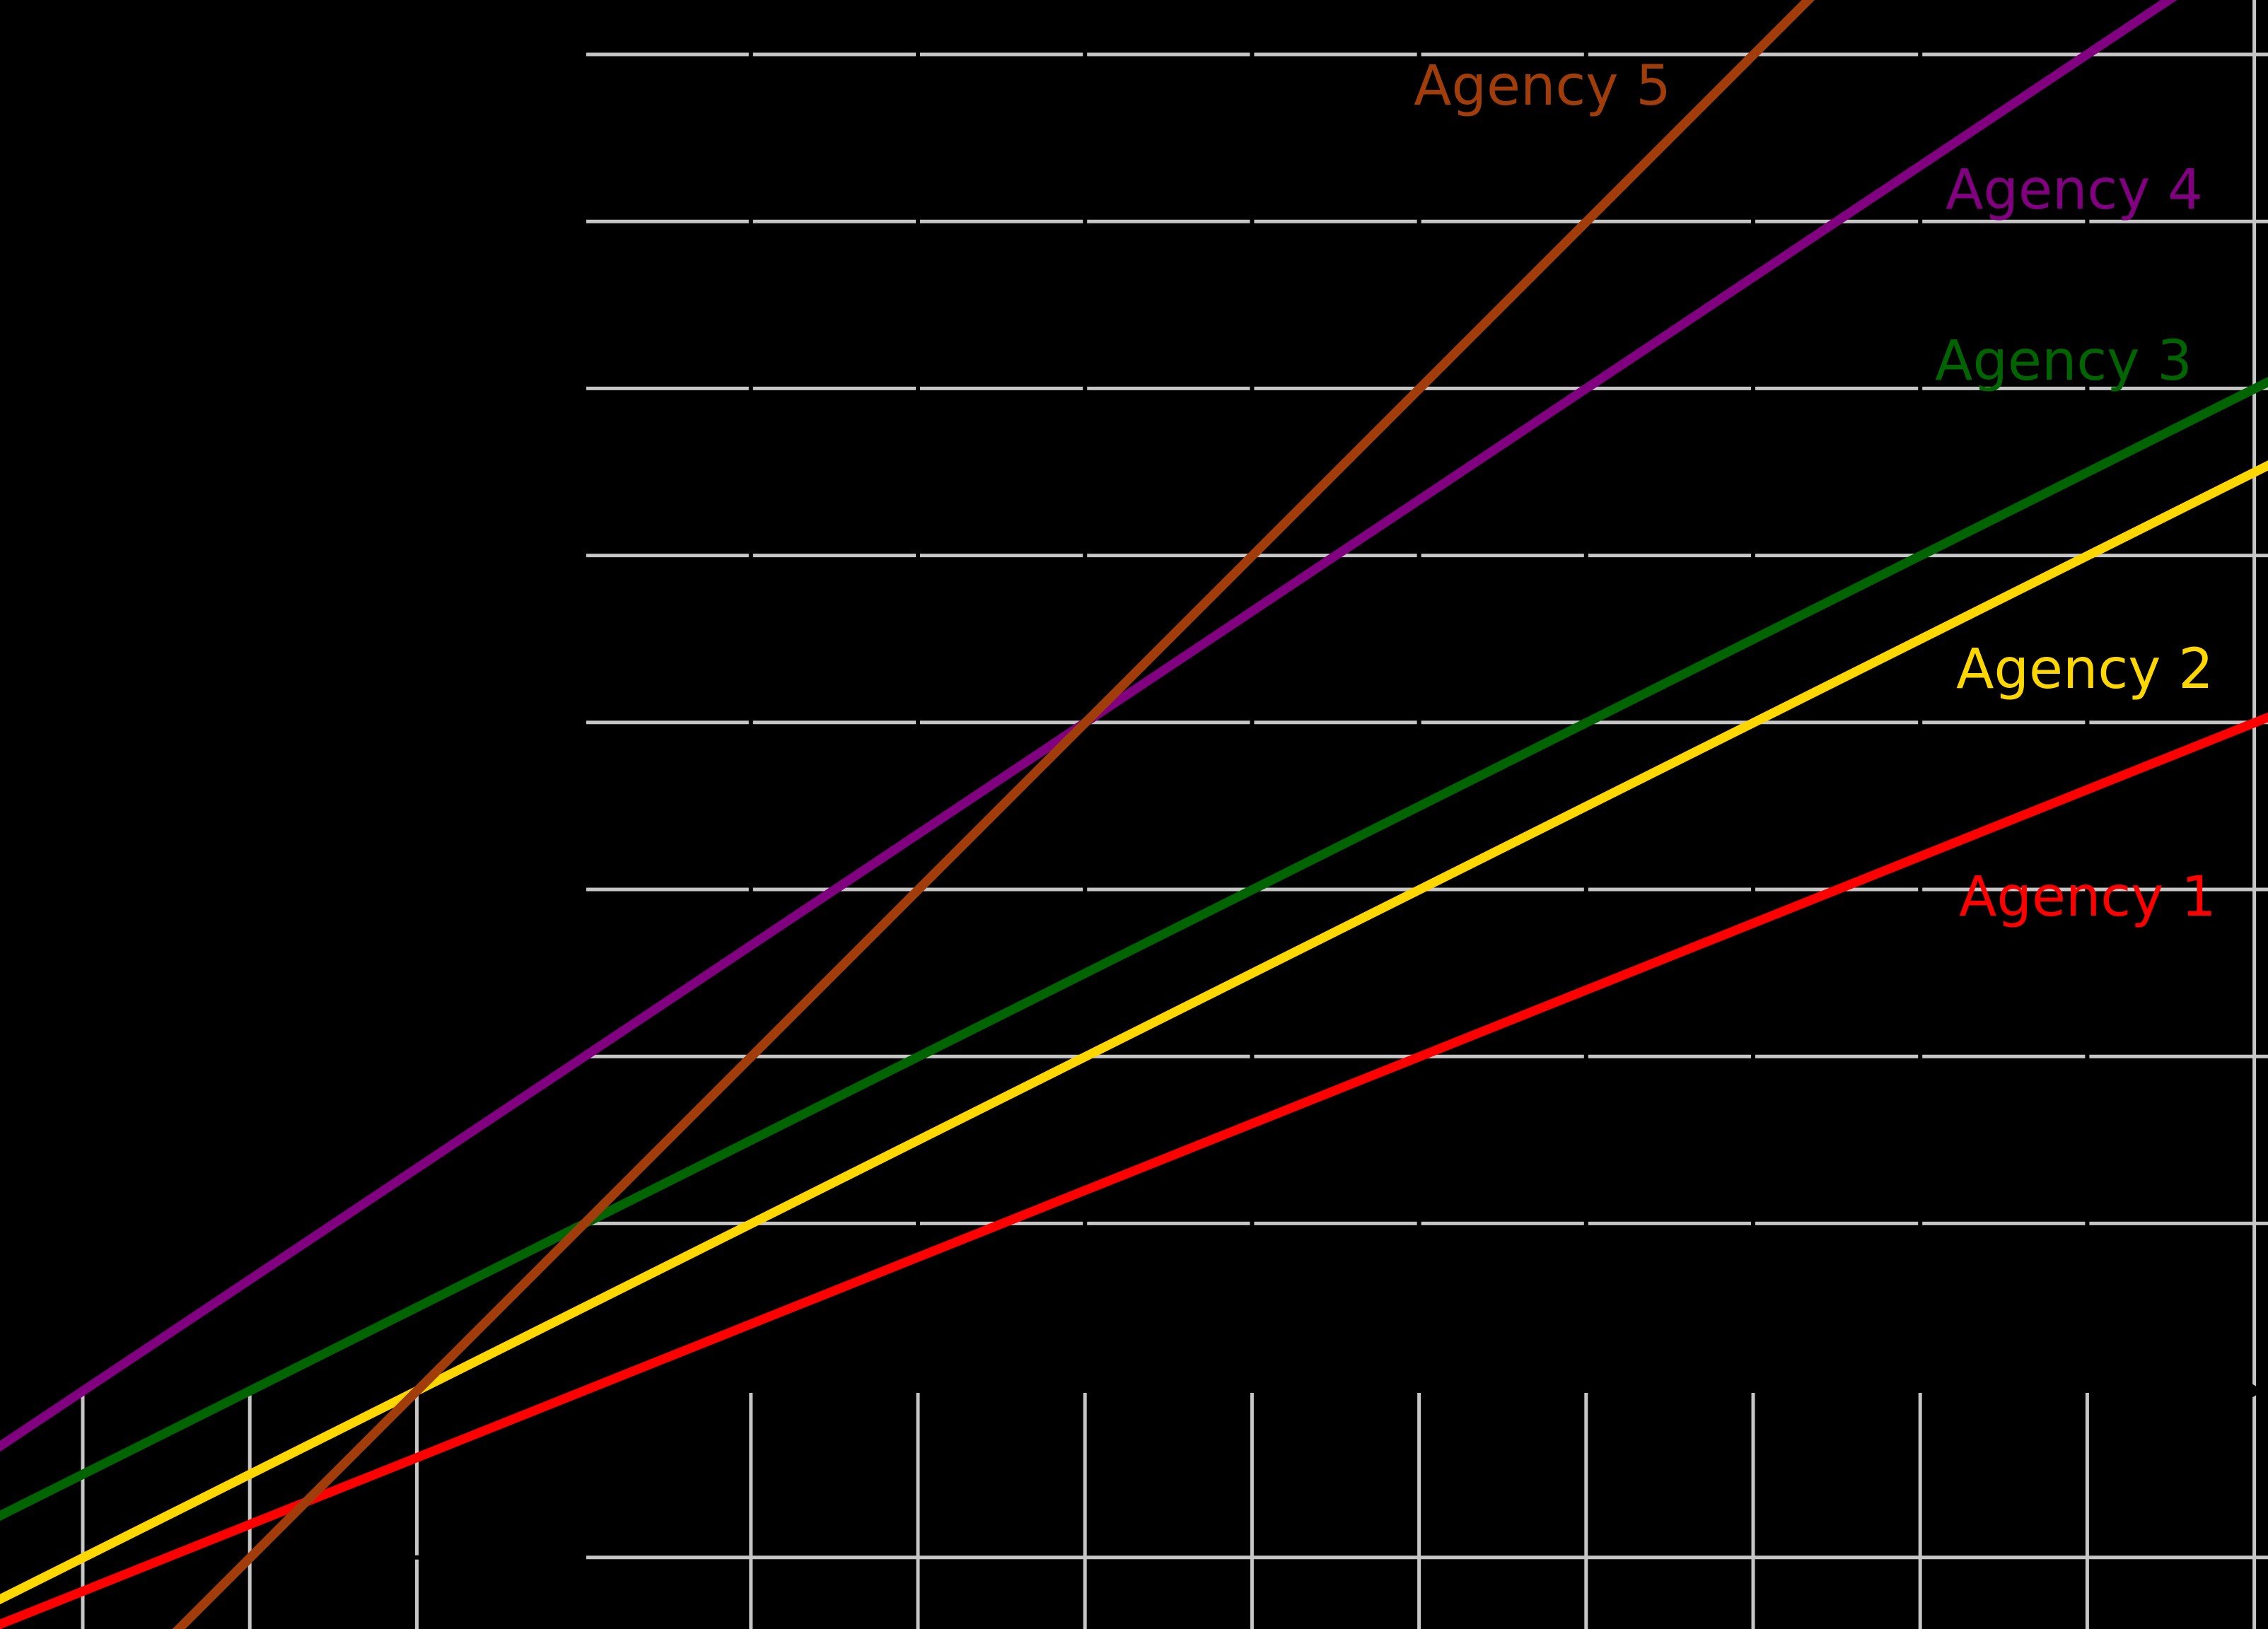 The image size is (2268, 1629). What do you see at coordinates (2085, 669) in the screenshot?
I see `series-label-agency-2: Agency 2` at bounding box center [2085, 669].